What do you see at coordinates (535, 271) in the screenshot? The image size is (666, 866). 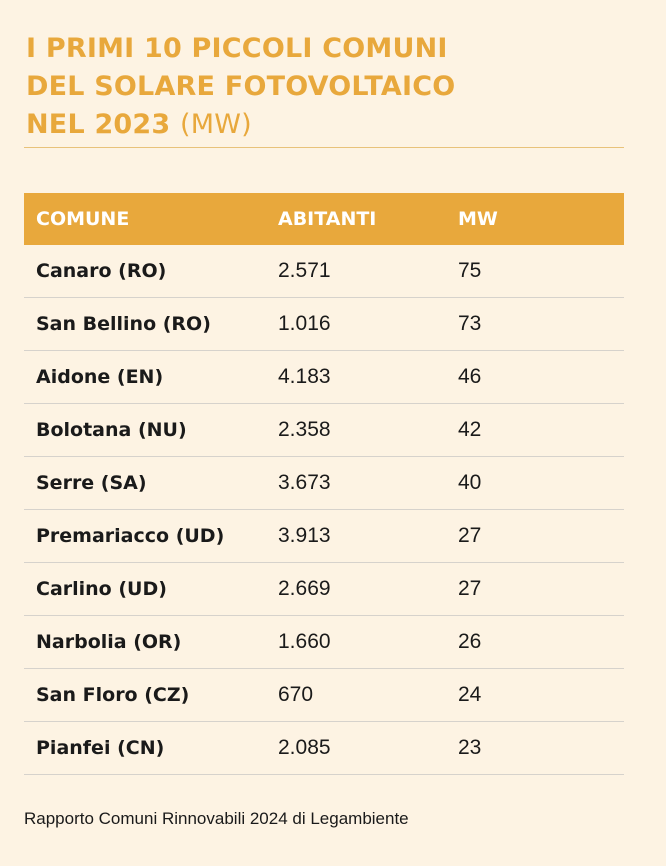 I see `cell-mw: 75` at bounding box center [535, 271].